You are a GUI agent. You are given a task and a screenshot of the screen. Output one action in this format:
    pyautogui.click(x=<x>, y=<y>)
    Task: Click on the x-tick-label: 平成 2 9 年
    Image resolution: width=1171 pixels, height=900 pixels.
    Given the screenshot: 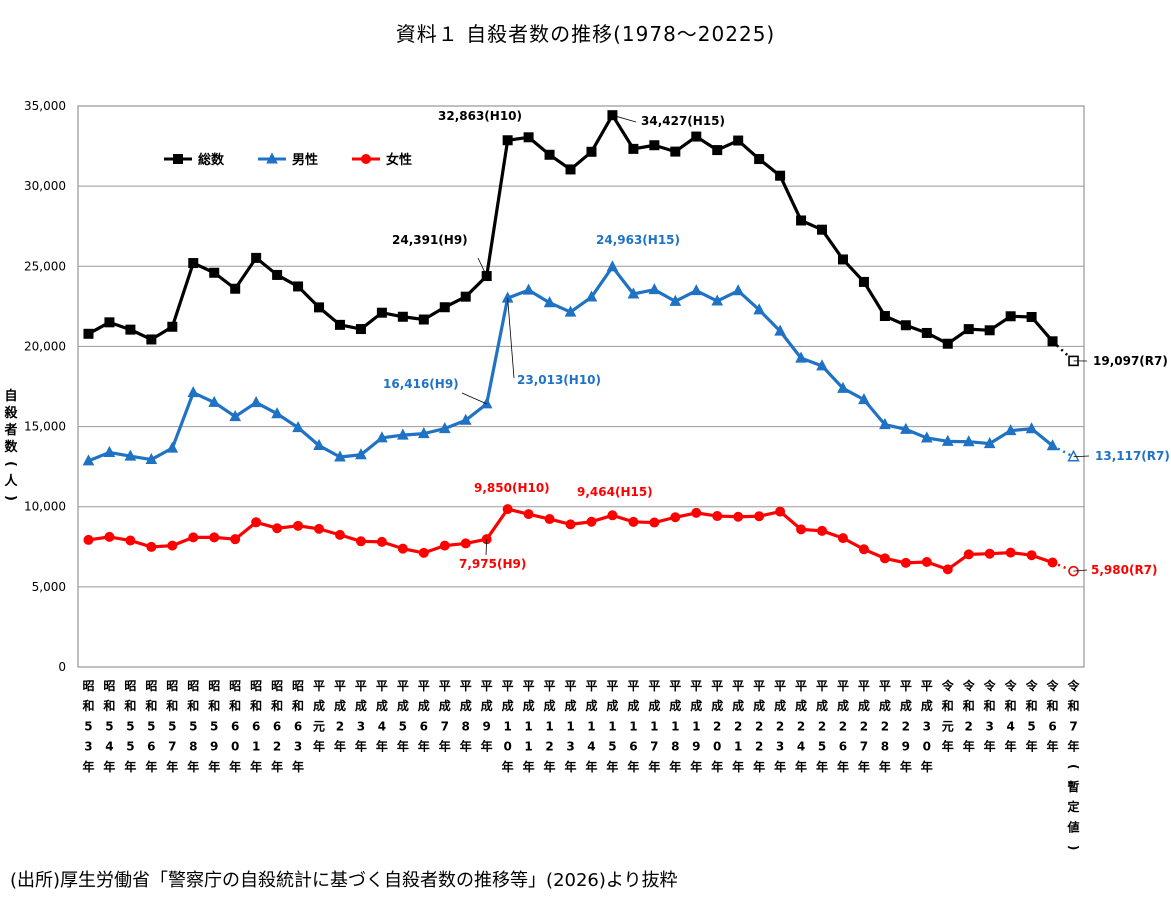 What is the action you would take?
    pyautogui.click(x=906, y=726)
    